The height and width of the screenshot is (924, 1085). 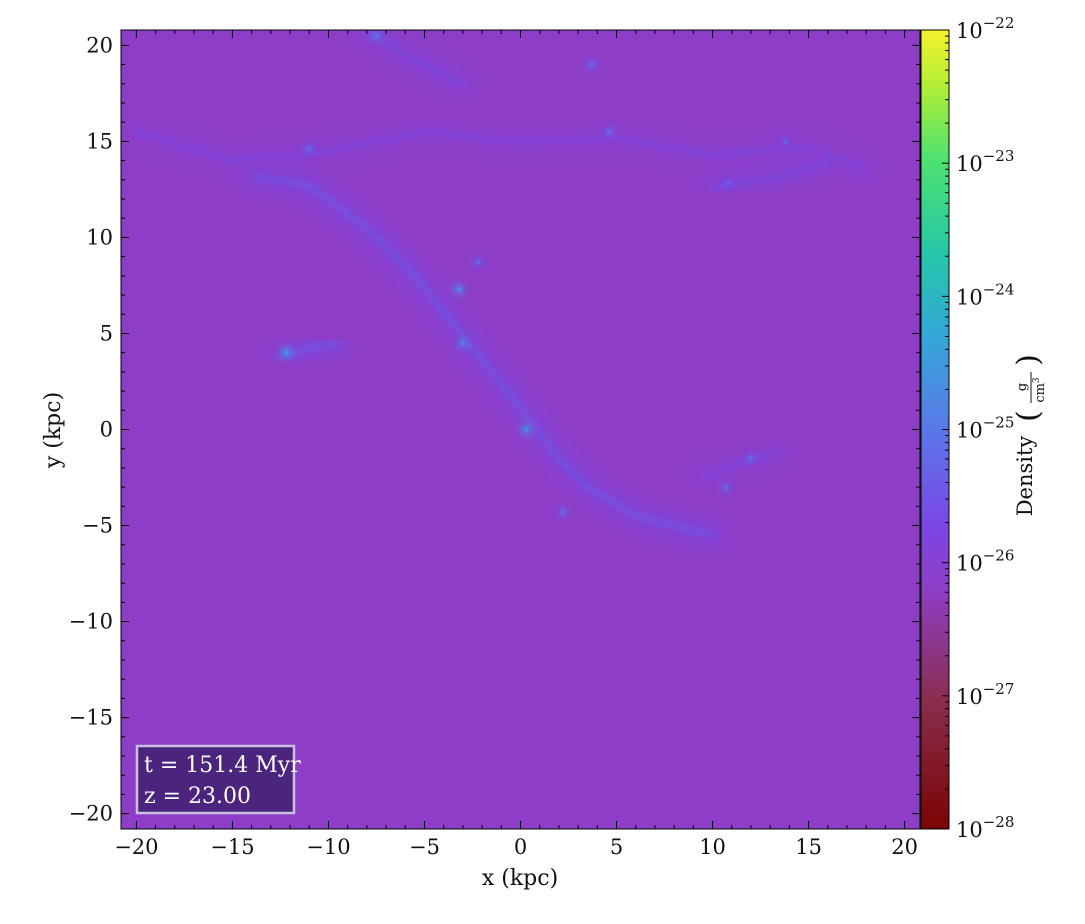 What do you see at coordinates (99, 237) in the screenshot?
I see `y-tick-label: 10` at bounding box center [99, 237].